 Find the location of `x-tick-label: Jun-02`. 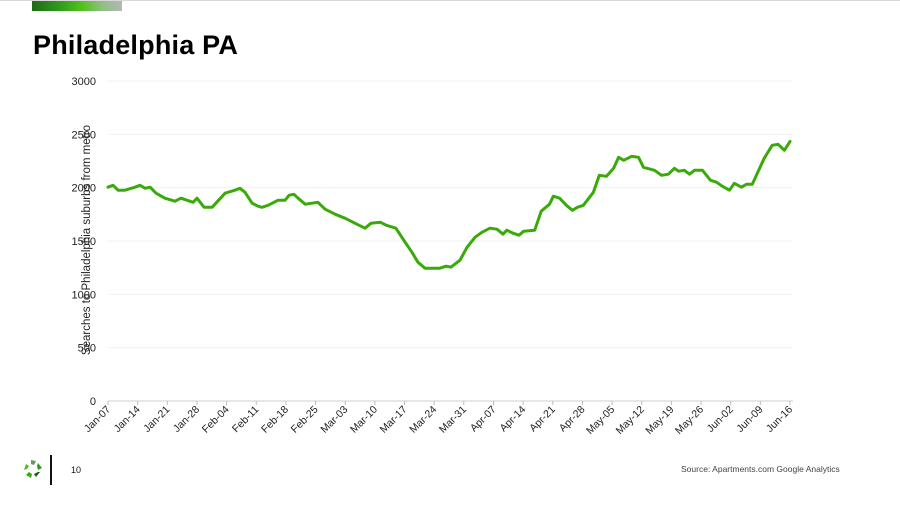

x-tick-label: Jun-02 is located at coordinates (720, 419).